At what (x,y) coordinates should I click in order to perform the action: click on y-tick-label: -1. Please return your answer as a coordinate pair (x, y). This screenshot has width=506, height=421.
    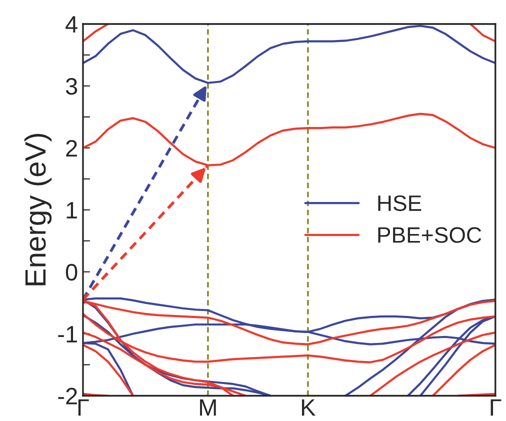
    Looking at the image, I should click on (67, 334).